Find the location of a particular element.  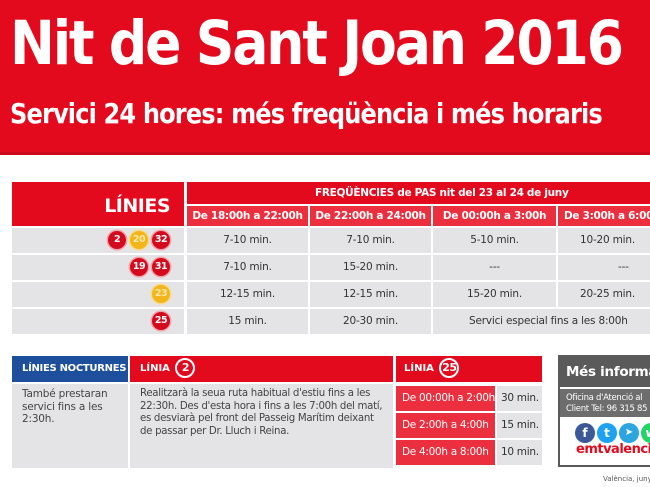

line-2-header: LÍNIA 2 is located at coordinates (261, 369).